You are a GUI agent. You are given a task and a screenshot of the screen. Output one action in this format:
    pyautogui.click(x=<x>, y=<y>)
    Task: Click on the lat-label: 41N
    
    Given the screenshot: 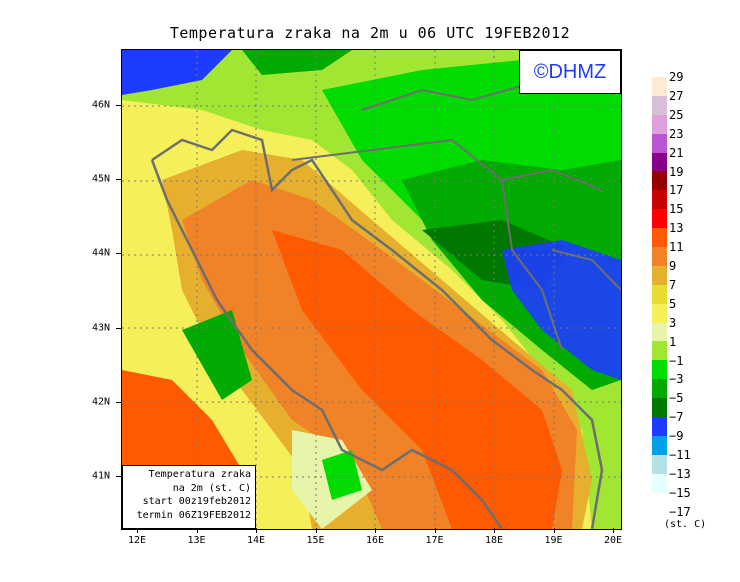 What is the action you would take?
    pyautogui.click(x=101, y=476)
    